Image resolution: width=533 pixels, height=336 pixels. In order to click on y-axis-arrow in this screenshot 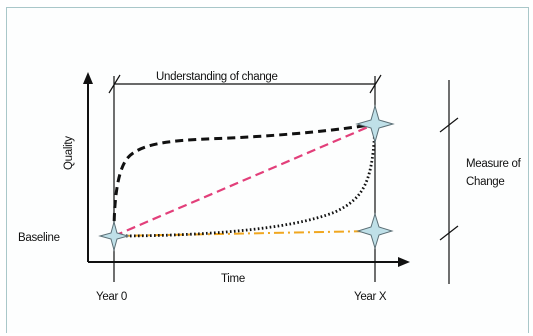, I will do `click(88, 78)`.